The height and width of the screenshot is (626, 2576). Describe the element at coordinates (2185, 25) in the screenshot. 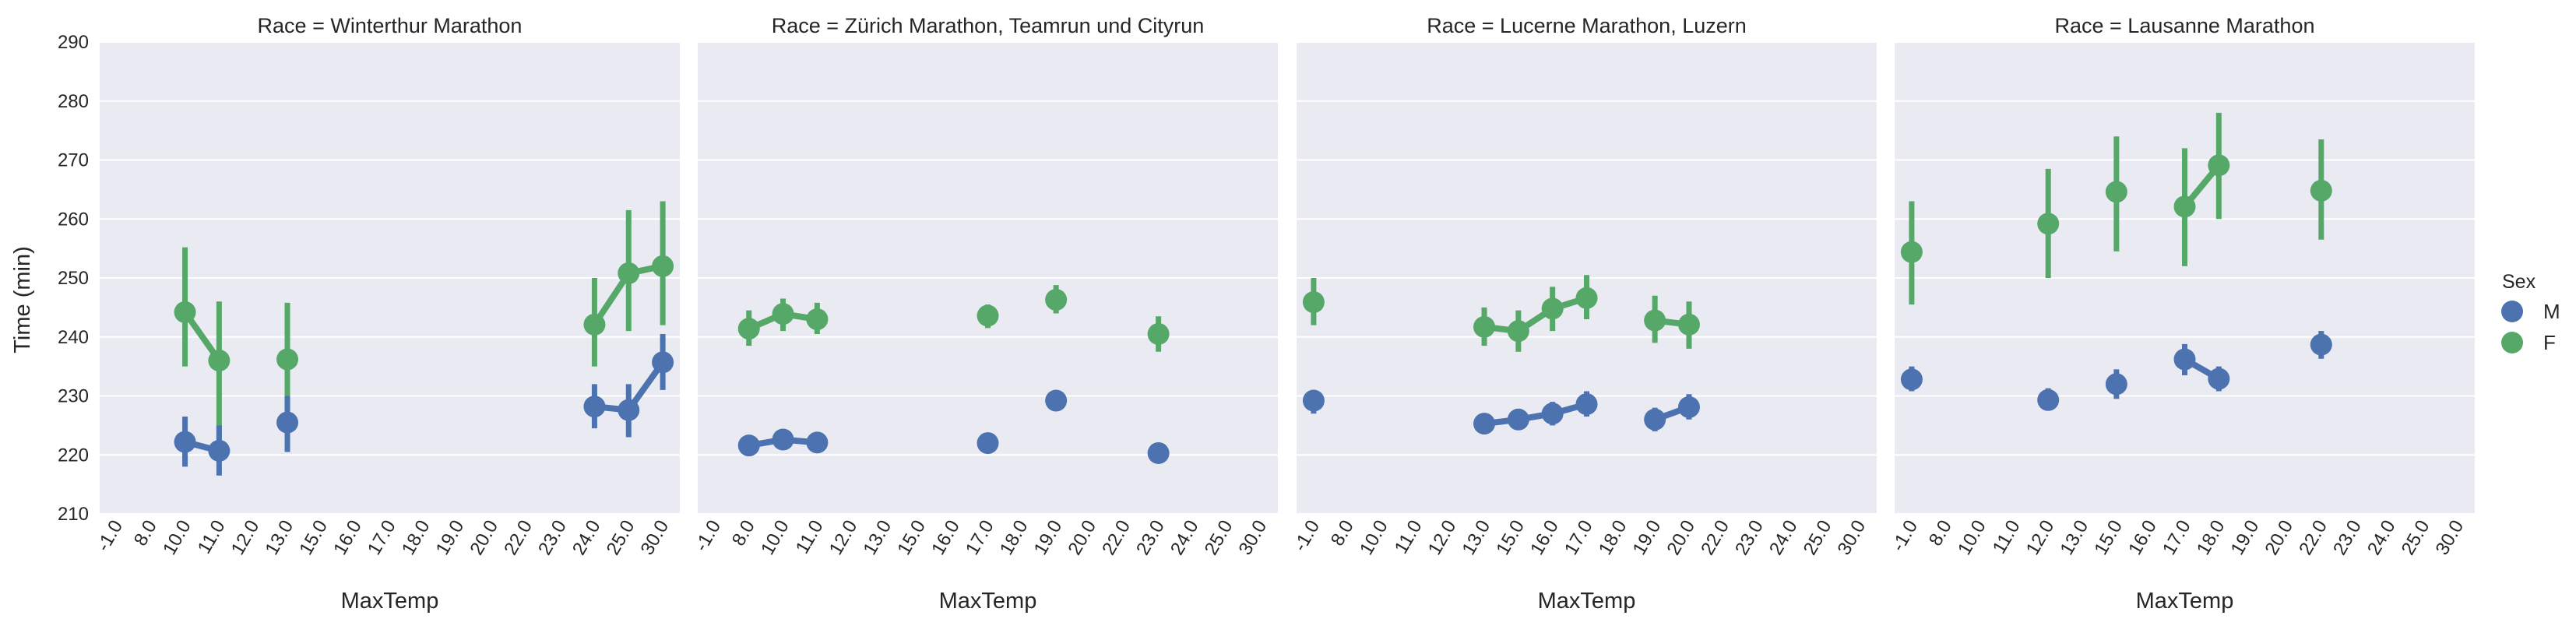

I see `panel-title: Race = Lausanne Marathon` at that location.